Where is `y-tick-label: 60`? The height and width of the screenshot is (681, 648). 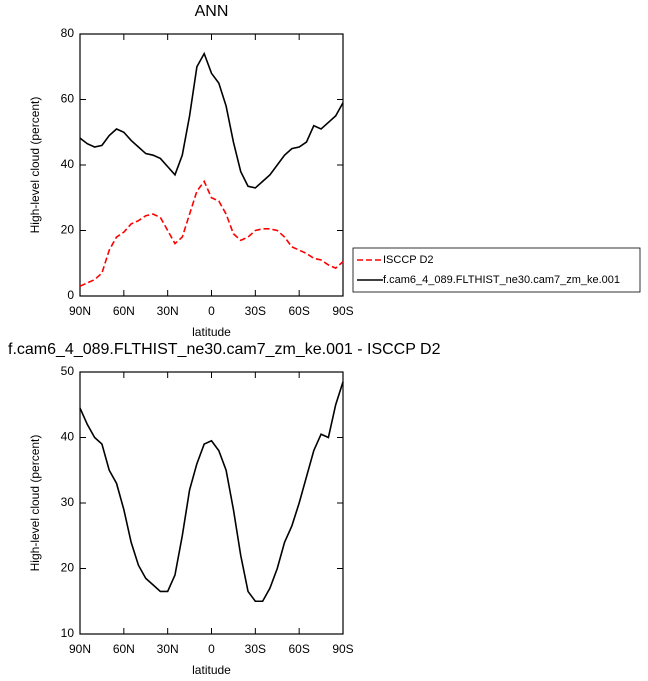 y-tick-label: 60 is located at coordinates (68, 99).